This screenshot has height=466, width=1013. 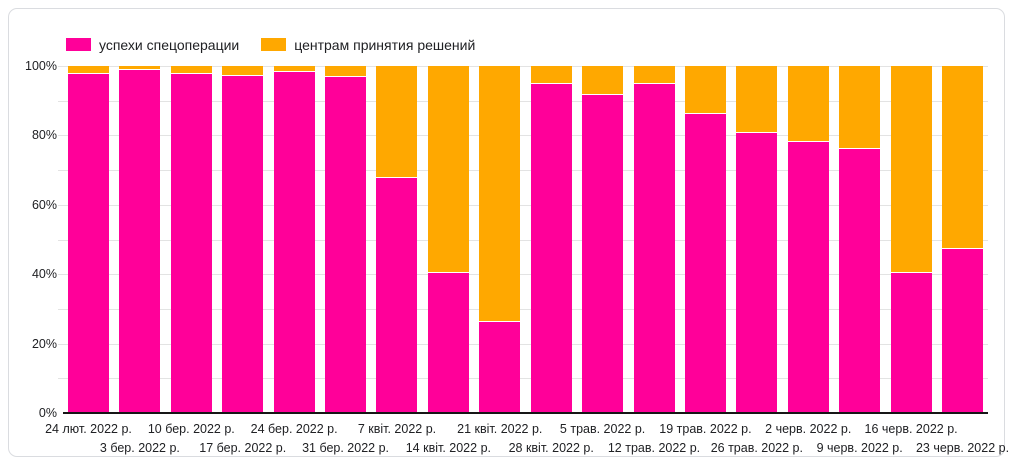 I want to click on x-axis-tick-label: 9 черв. 2022 р., so click(x=859, y=448).